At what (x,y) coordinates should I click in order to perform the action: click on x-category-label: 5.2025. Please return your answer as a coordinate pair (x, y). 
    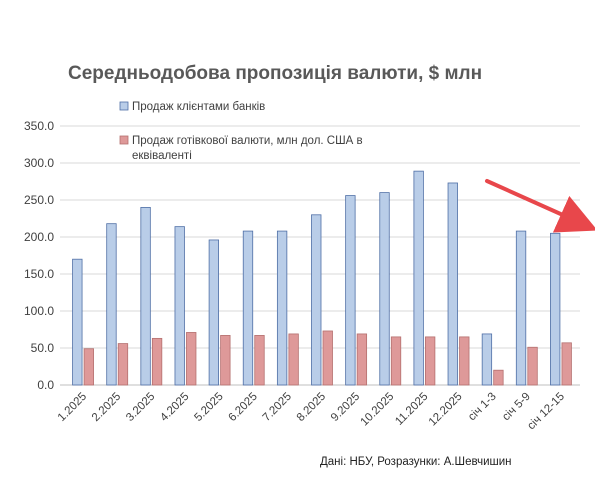
    Looking at the image, I should click on (208, 407).